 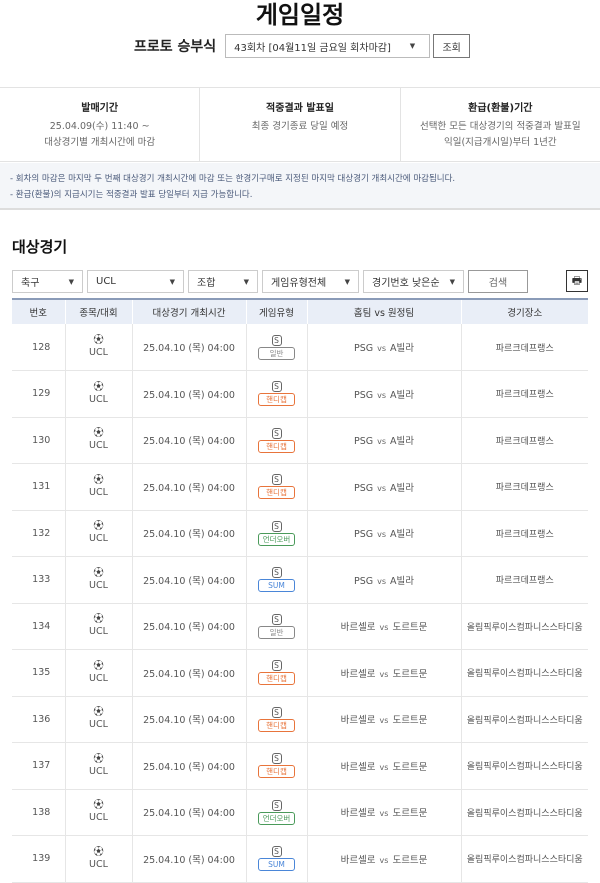 I want to click on vs-label: vs, so click(x=384, y=674).